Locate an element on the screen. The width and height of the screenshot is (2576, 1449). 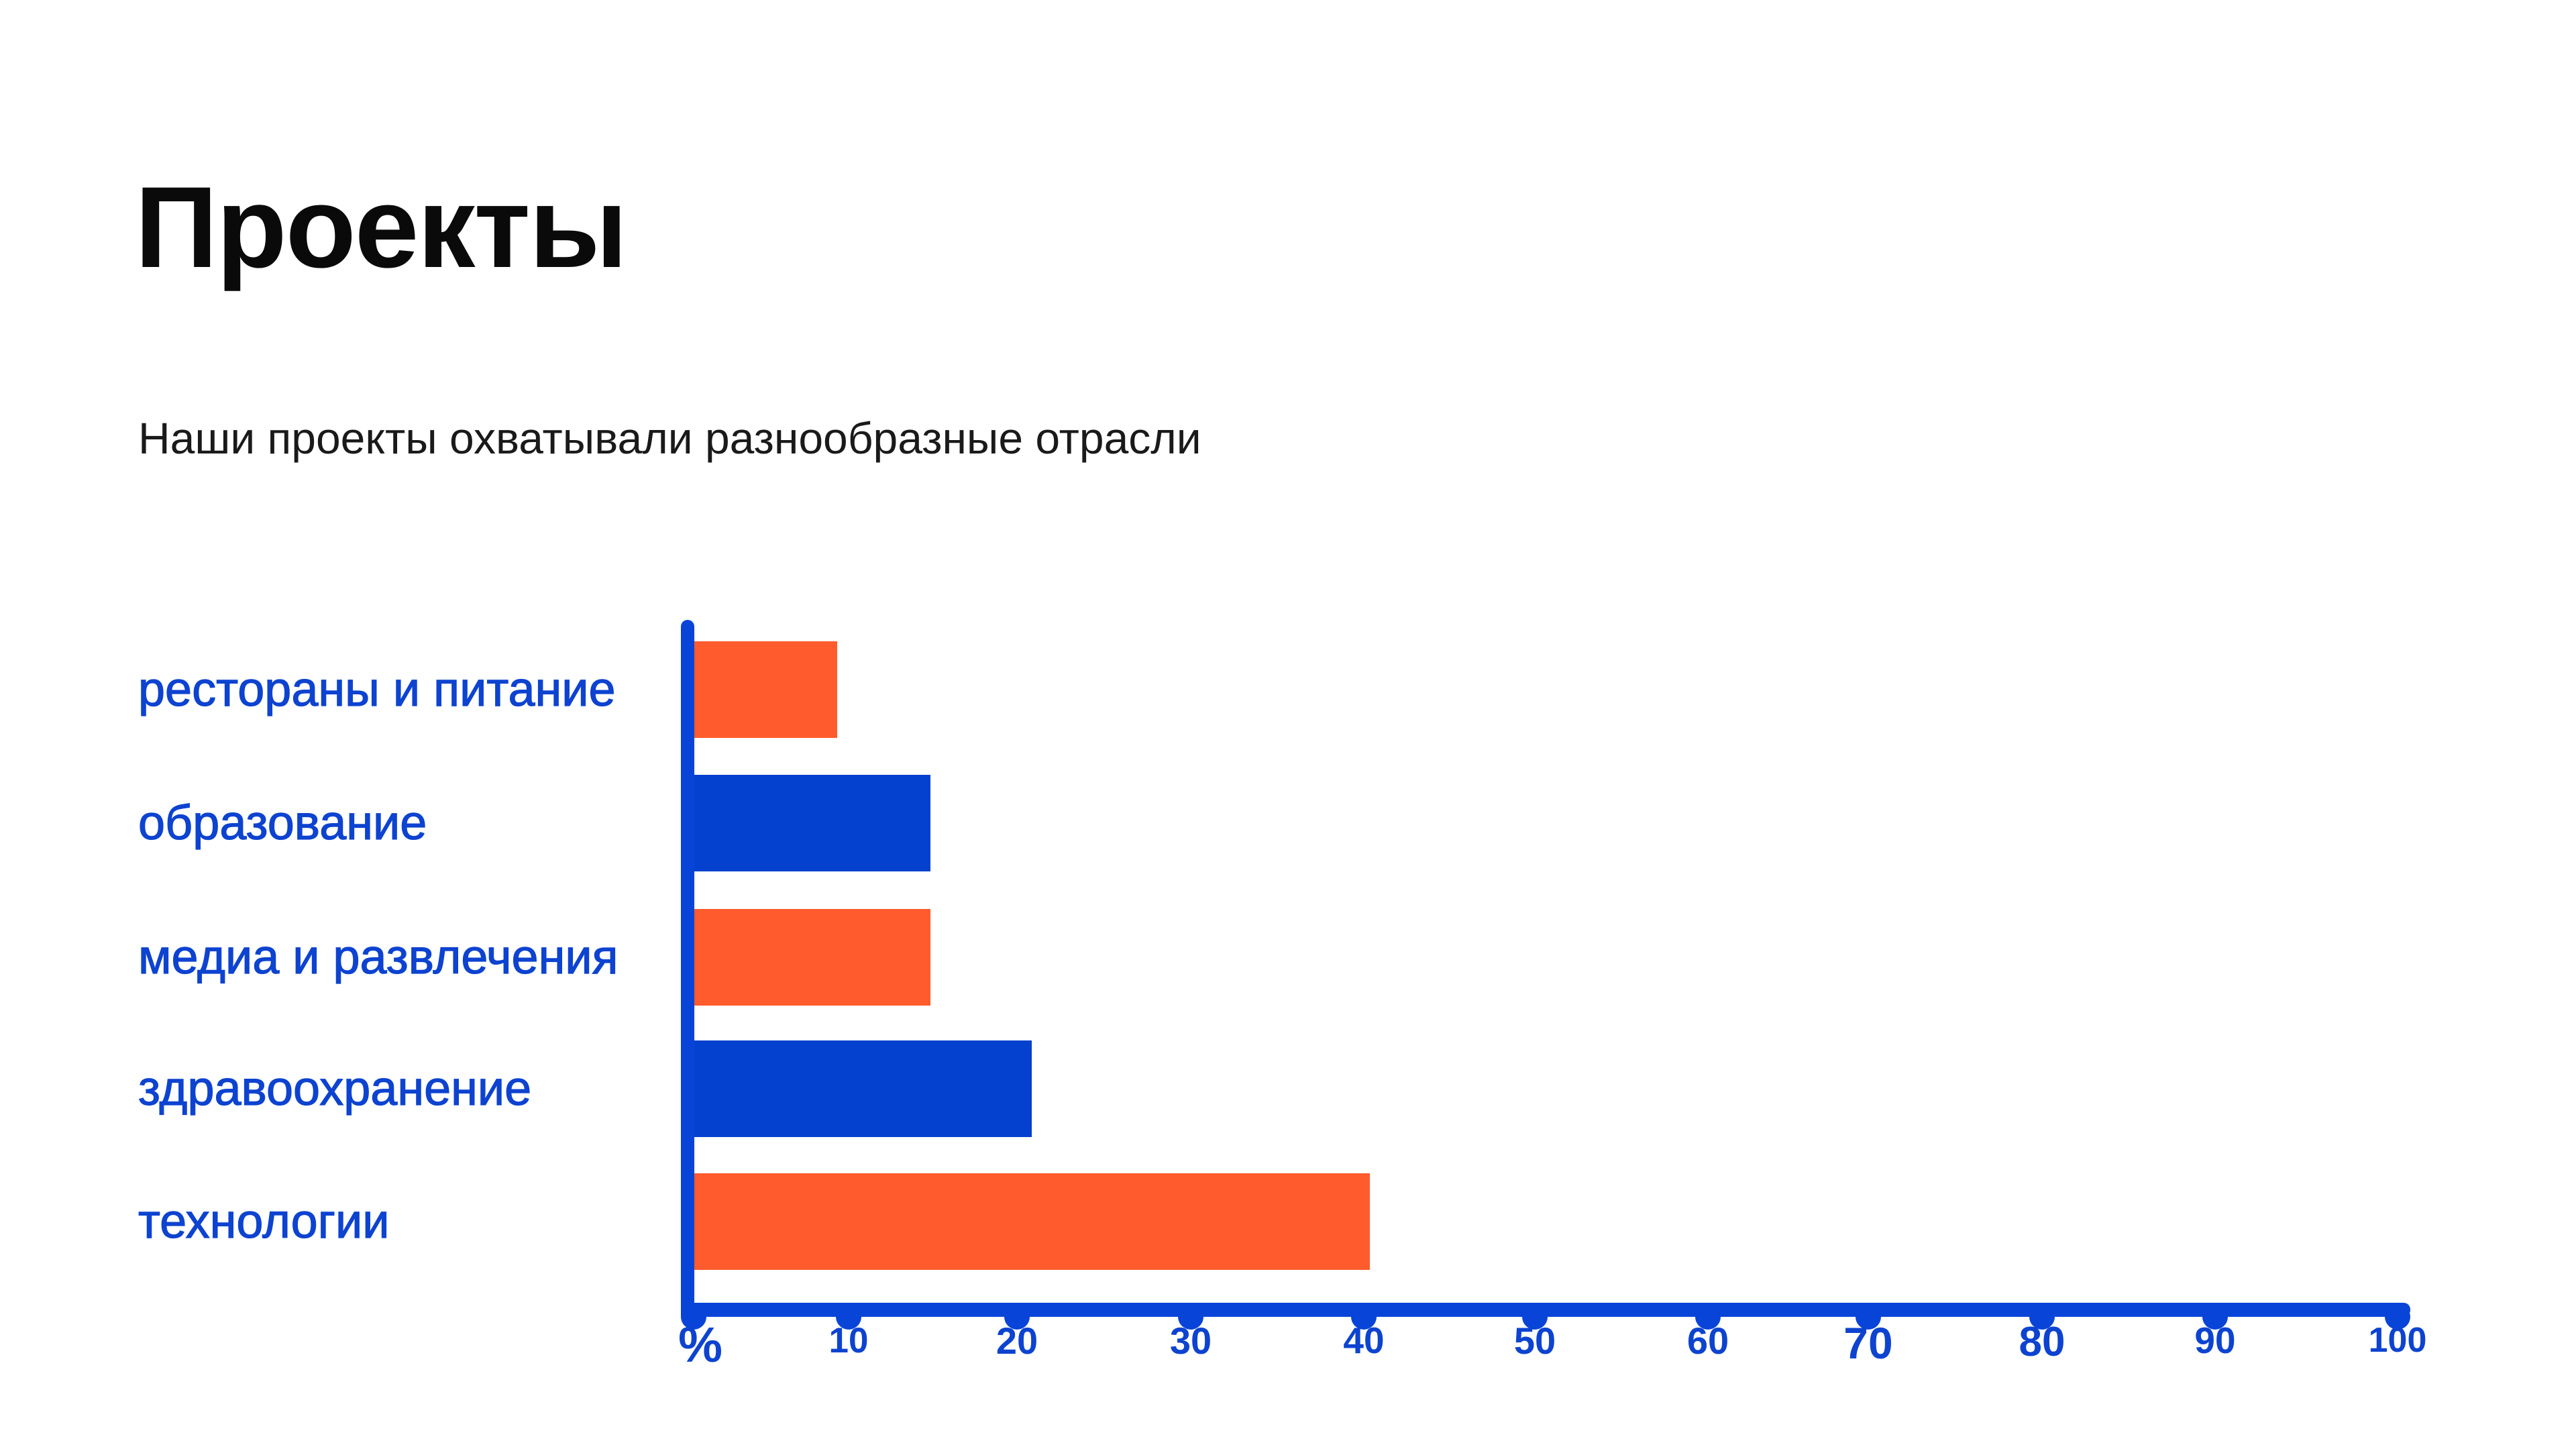
category-label: здравоохранение is located at coordinates (335, 1088).